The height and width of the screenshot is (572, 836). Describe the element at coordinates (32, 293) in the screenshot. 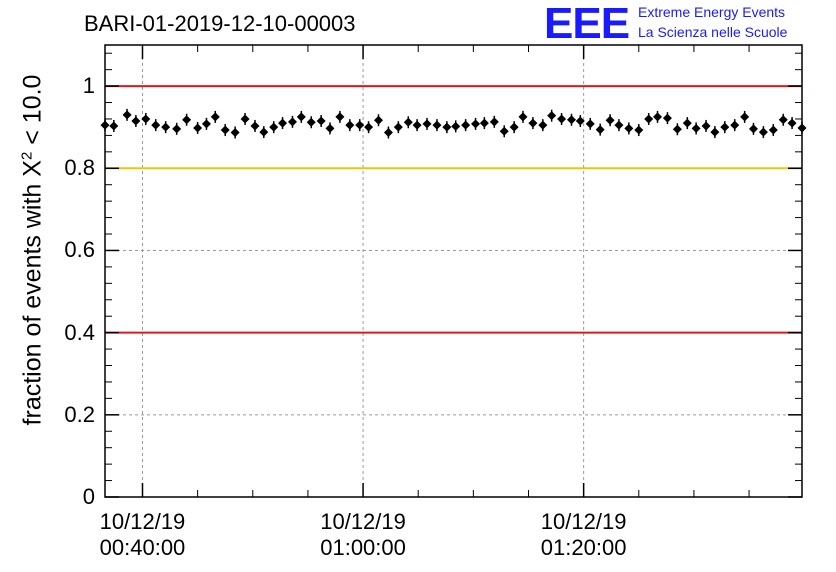

I see `y-axis-label-text: fraction of events with X` at that location.